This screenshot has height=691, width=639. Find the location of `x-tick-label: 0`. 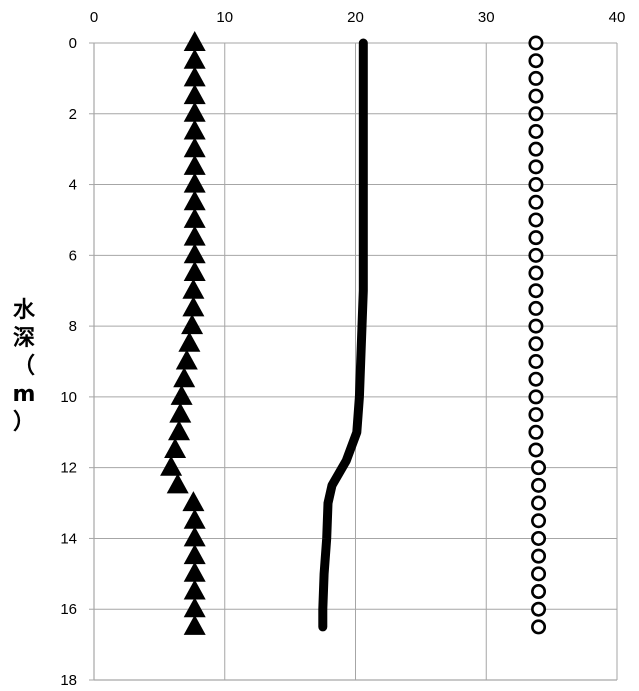

x-tick-label: 0 is located at coordinates (94, 17).